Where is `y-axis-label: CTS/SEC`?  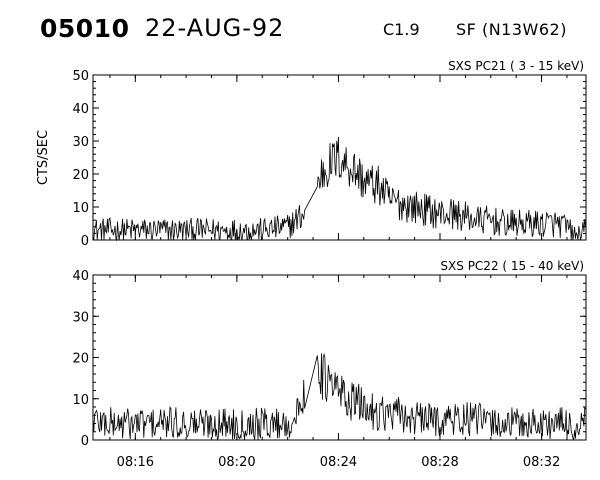 y-axis-label: CTS/SEC is located at coordinates (43, 157).